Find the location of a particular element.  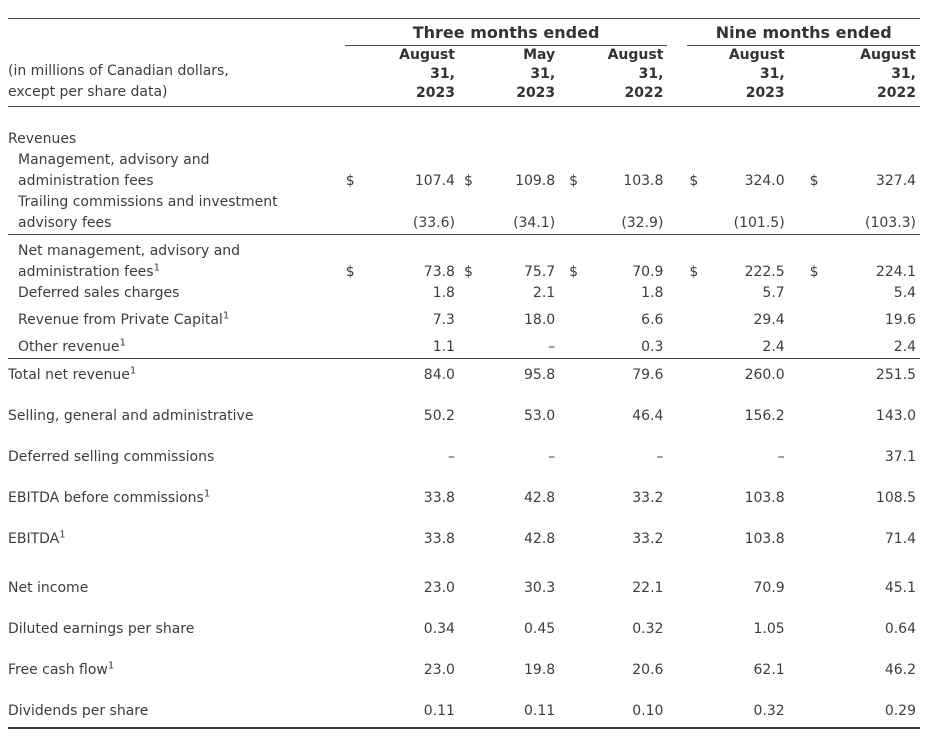

value-cell-ytd-aug-2023: 5.7 is located at coordinates (727, 293).